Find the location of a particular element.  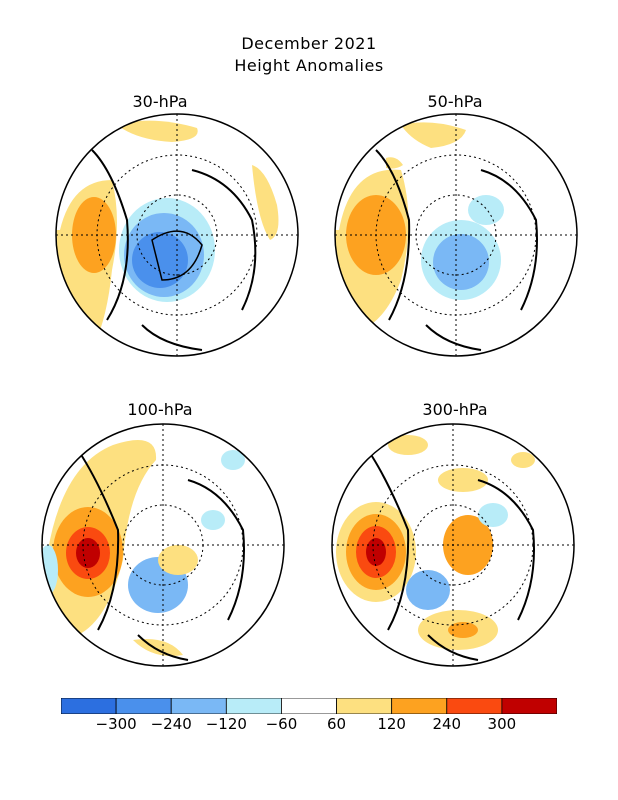

colorbar-tick-label: −240 is located at coordinates (171, 724).